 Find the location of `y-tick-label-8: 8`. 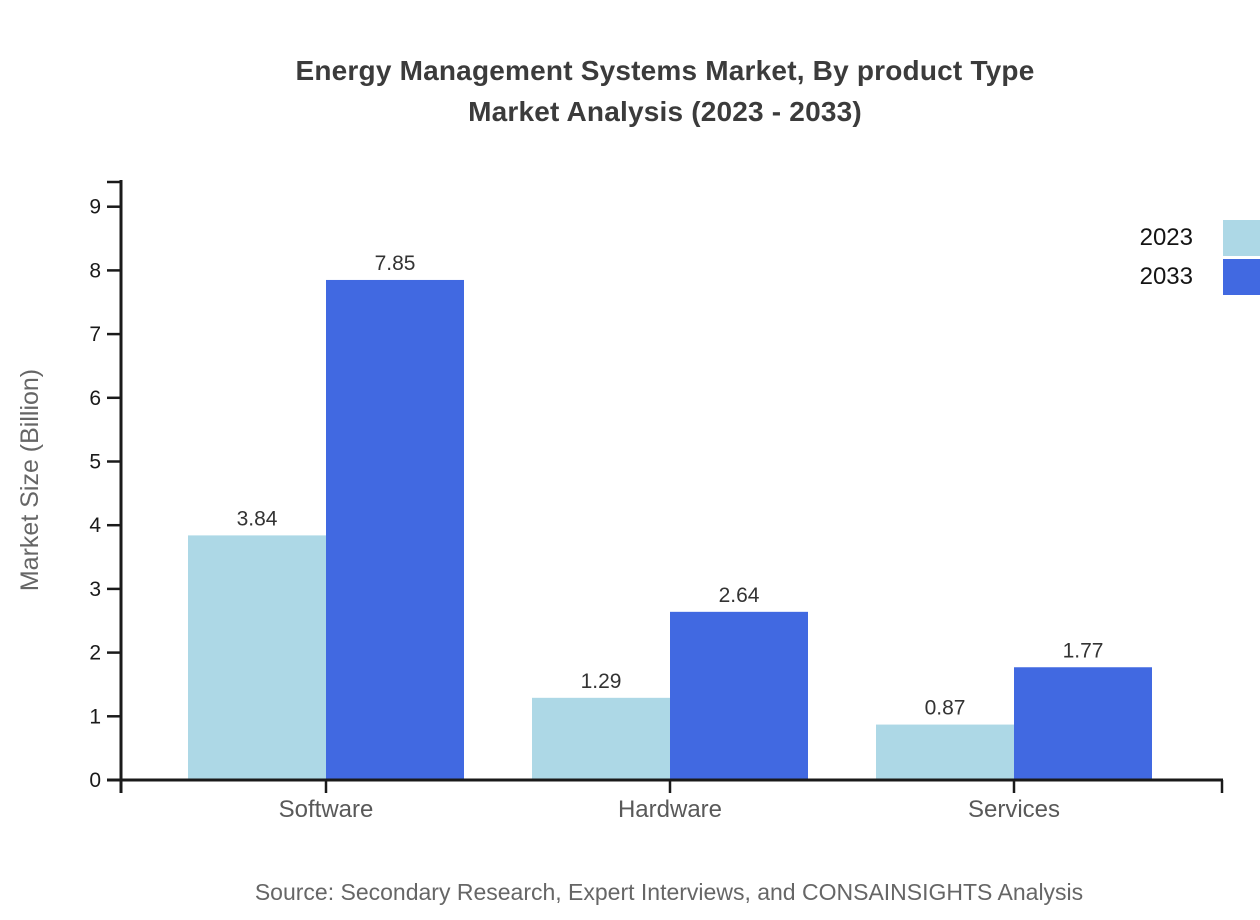

y-tick-label-8: 8 is located at coordinates (95, 270).